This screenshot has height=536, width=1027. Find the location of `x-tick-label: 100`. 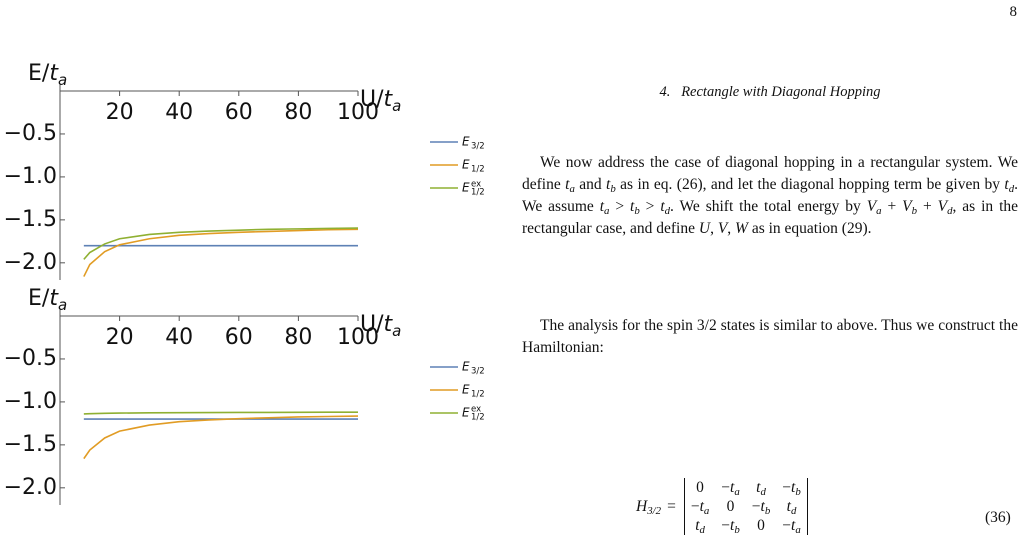

x-tick-label: 100 is located at coordinates (358, 112).